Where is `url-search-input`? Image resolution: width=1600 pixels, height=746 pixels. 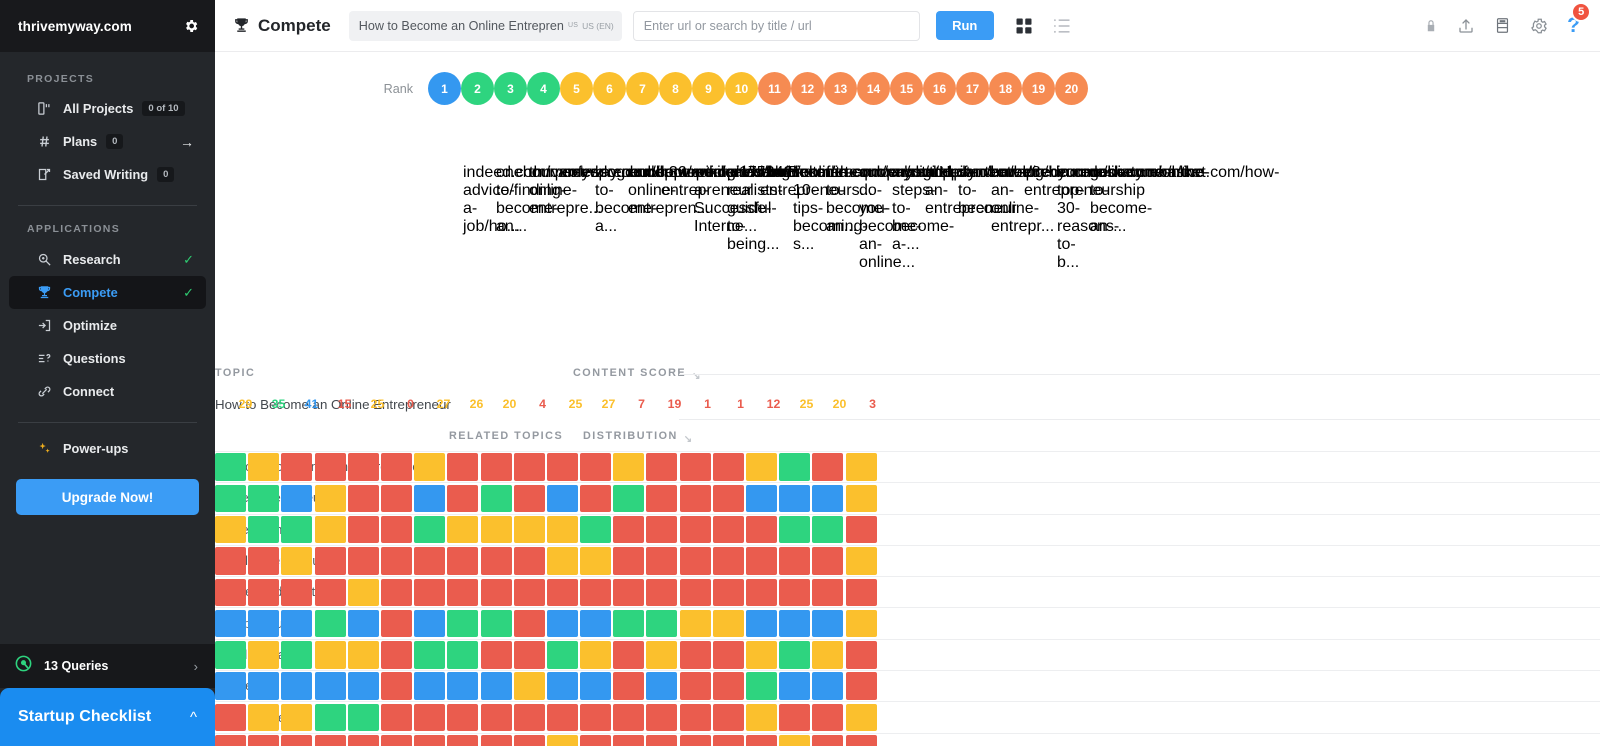
url-search-input is located at coordinates (776, 25).